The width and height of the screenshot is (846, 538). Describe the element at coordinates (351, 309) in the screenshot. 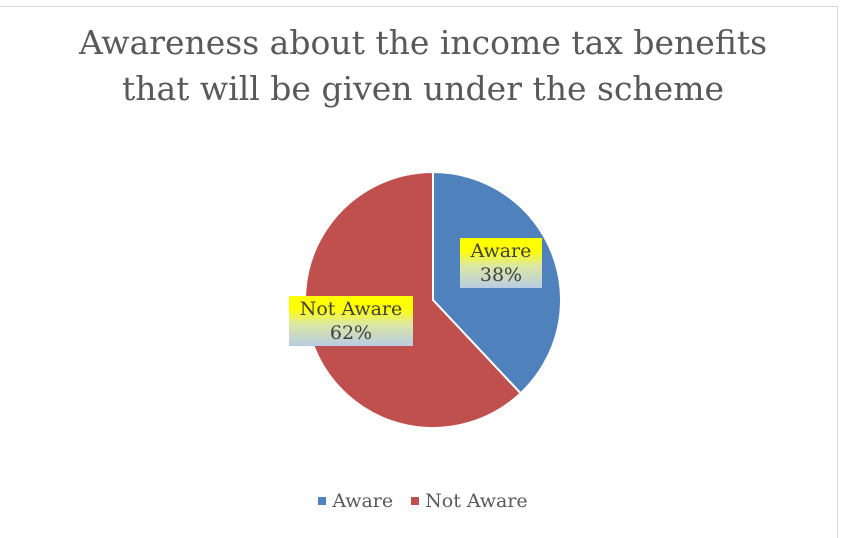

I see `data-label-not-aware-name: Not Aware` at that location.